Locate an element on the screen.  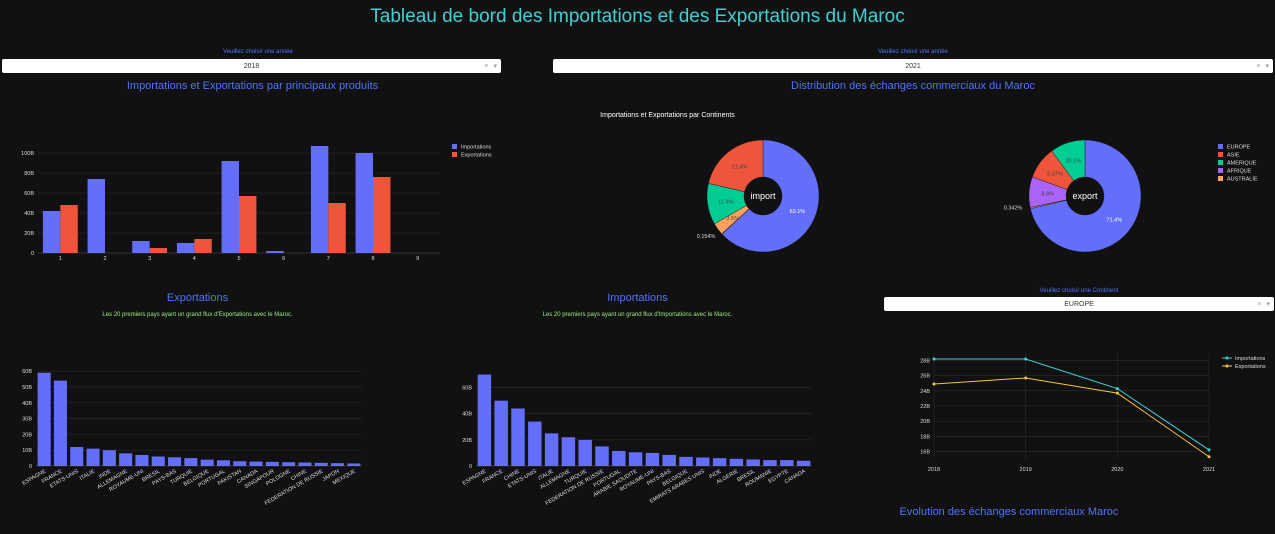
y-tick-label: 26B is located at coordinates (925, 377).